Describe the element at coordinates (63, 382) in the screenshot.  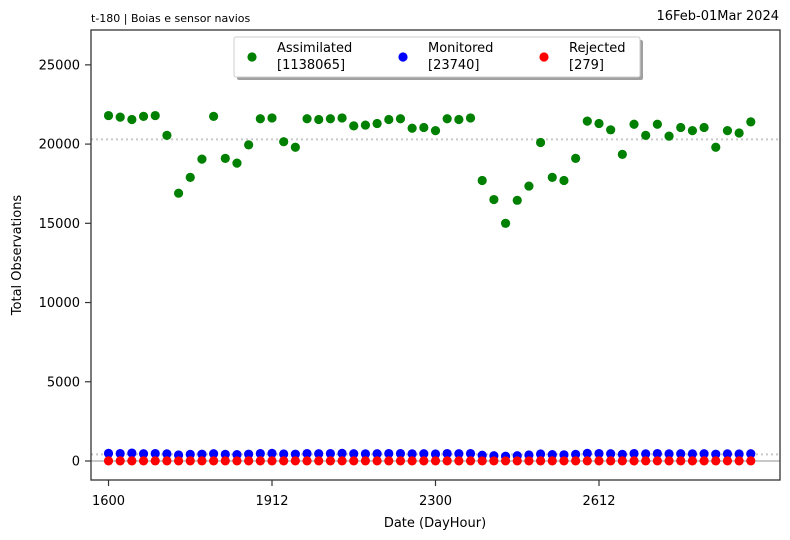
I see `y-tick-label: 5000` at that location.